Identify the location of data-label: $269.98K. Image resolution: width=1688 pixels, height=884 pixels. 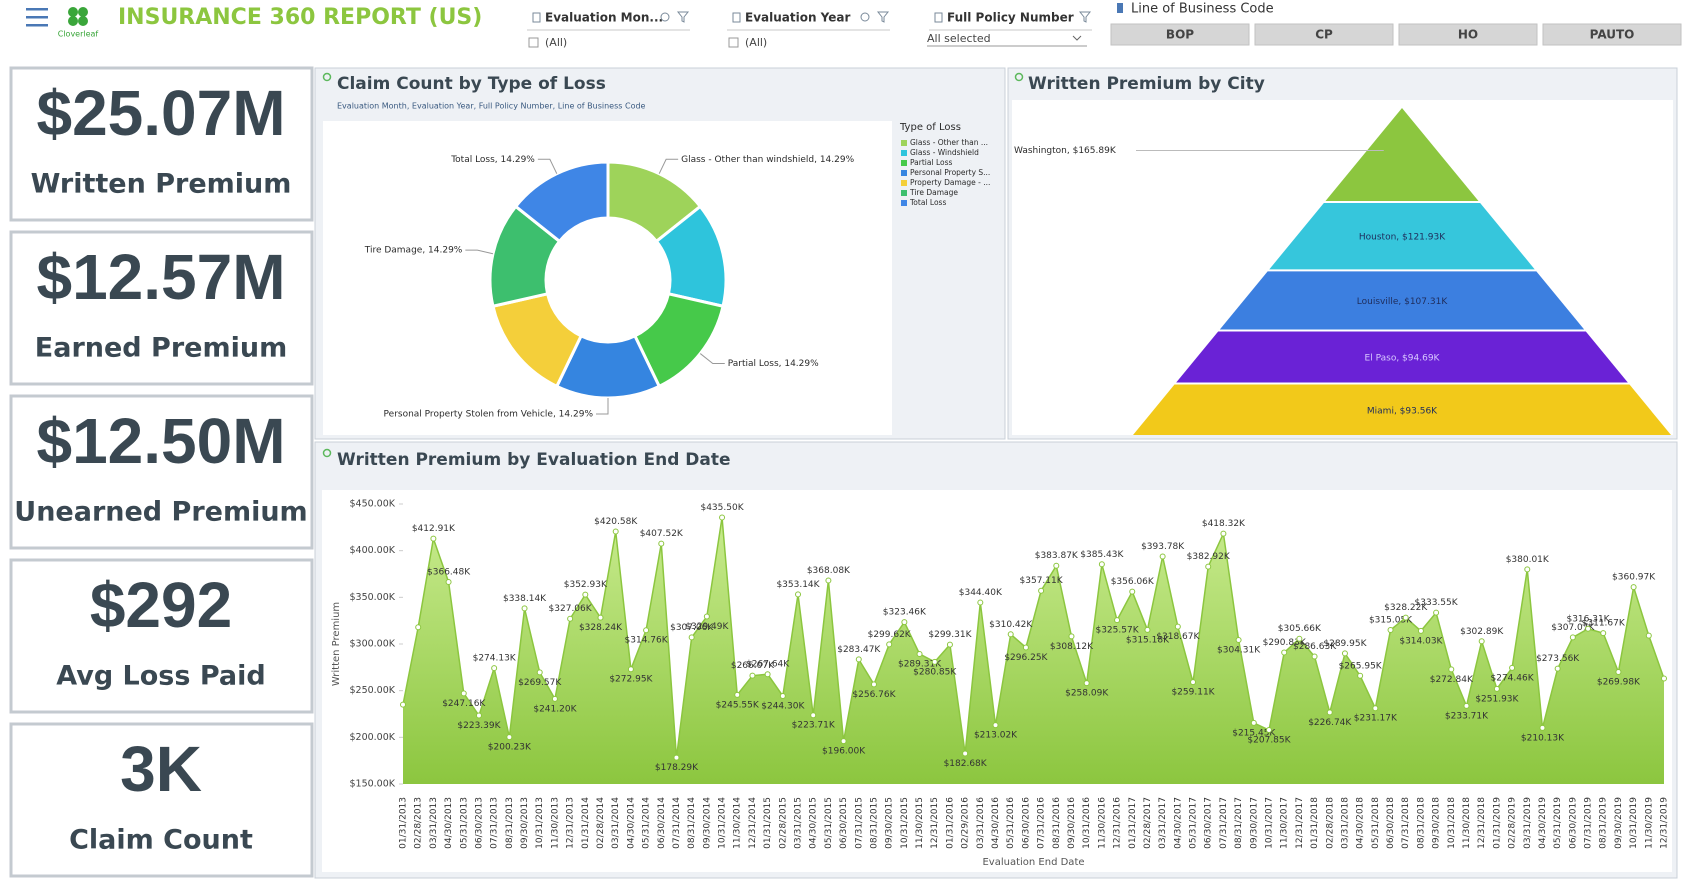
(1619, 683).